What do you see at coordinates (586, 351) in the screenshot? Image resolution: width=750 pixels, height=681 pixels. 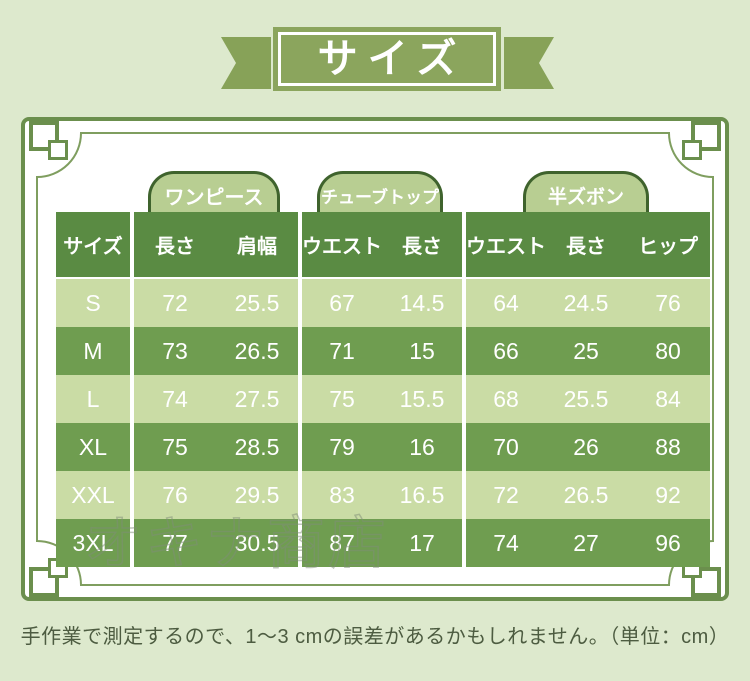 I see `table-cell: 25` at bounding box center [586, 351].